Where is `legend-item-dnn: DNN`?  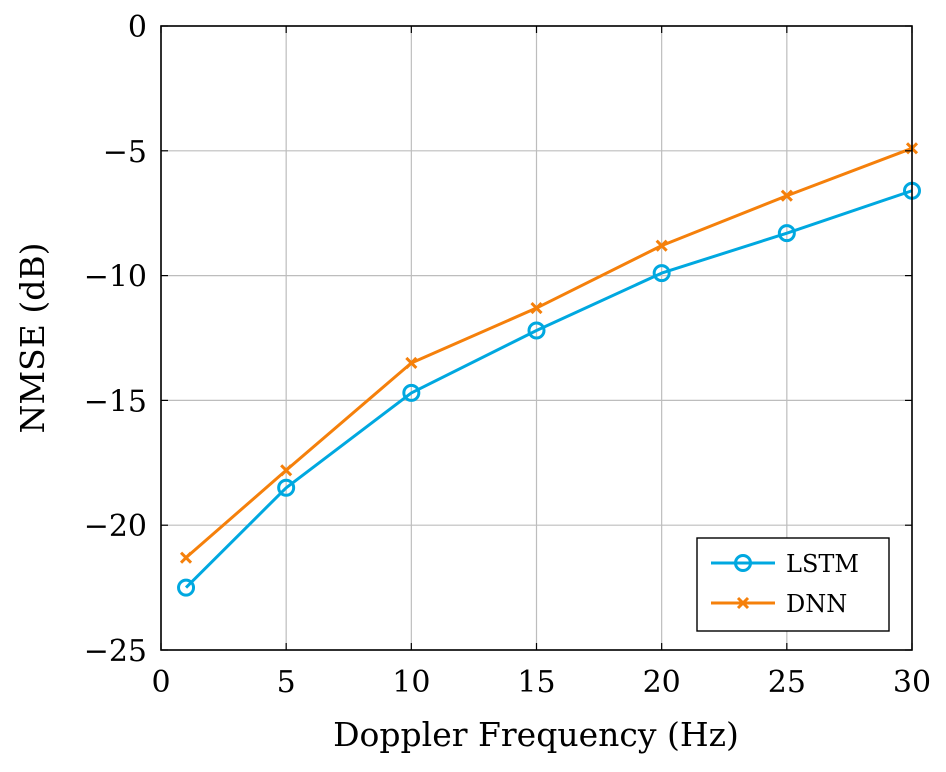 legend-item-dnn: DNN is located at coordinates (779, 604).